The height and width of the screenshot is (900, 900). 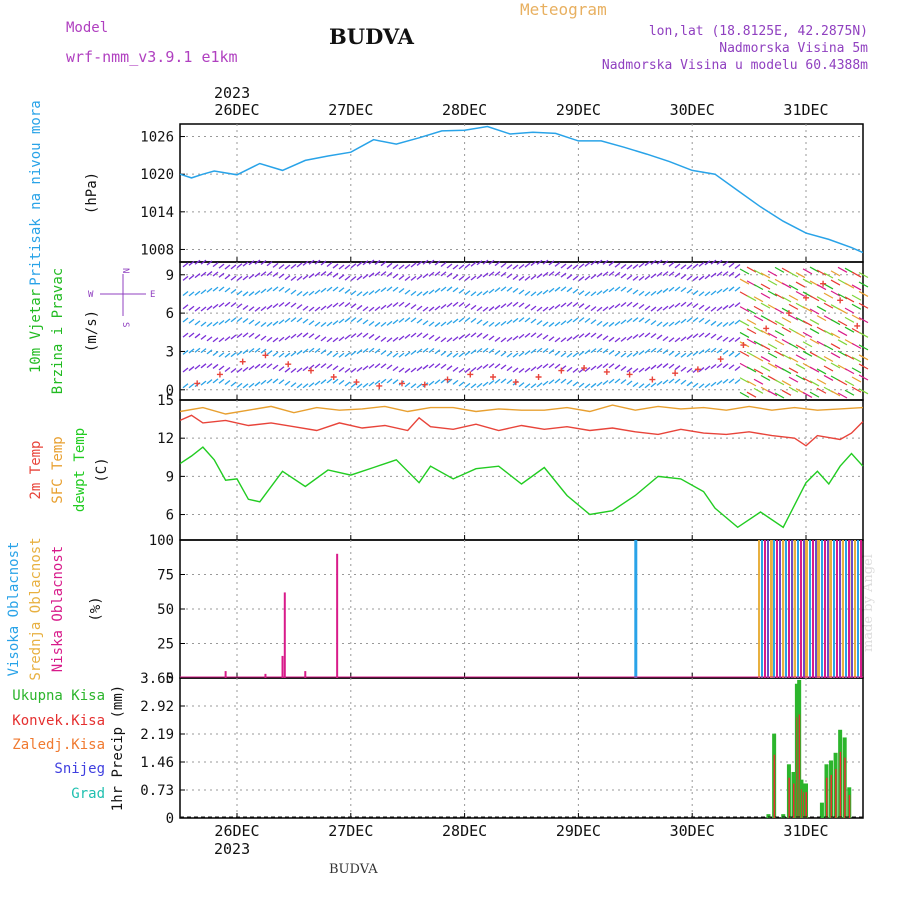 I want to click on day-label-top: 28DEC, so click(x=464, y=110).